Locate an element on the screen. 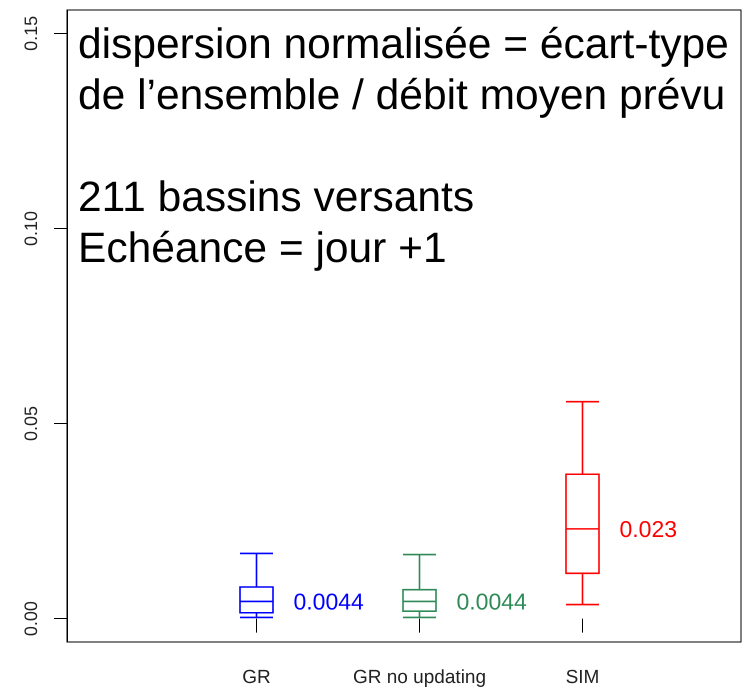 The width and height of the screenshot is (753, 689). x-tick-label: SIM is located at coordinates (583, 677).